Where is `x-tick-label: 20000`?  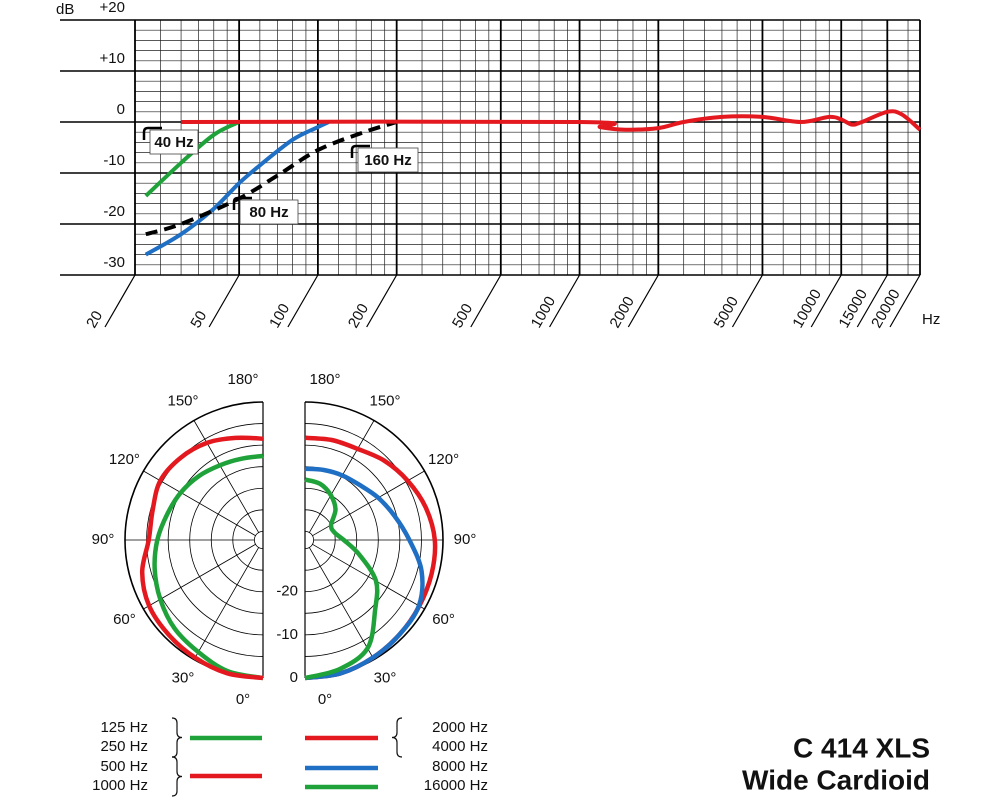 x-tick-label: 20000 is located at coordinates (886, 308).